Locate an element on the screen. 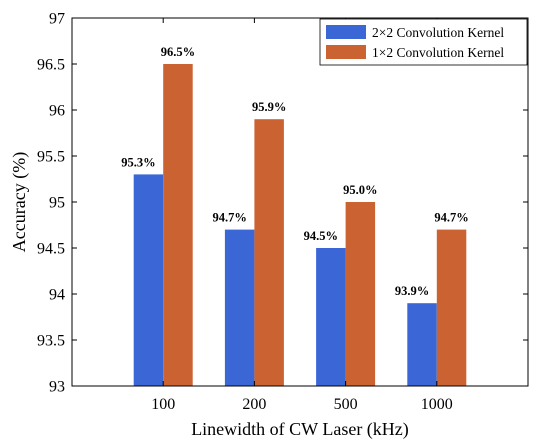 This screenshot has width=550, height=444. data-label: 94.5% is located at coordinates (321, 236).